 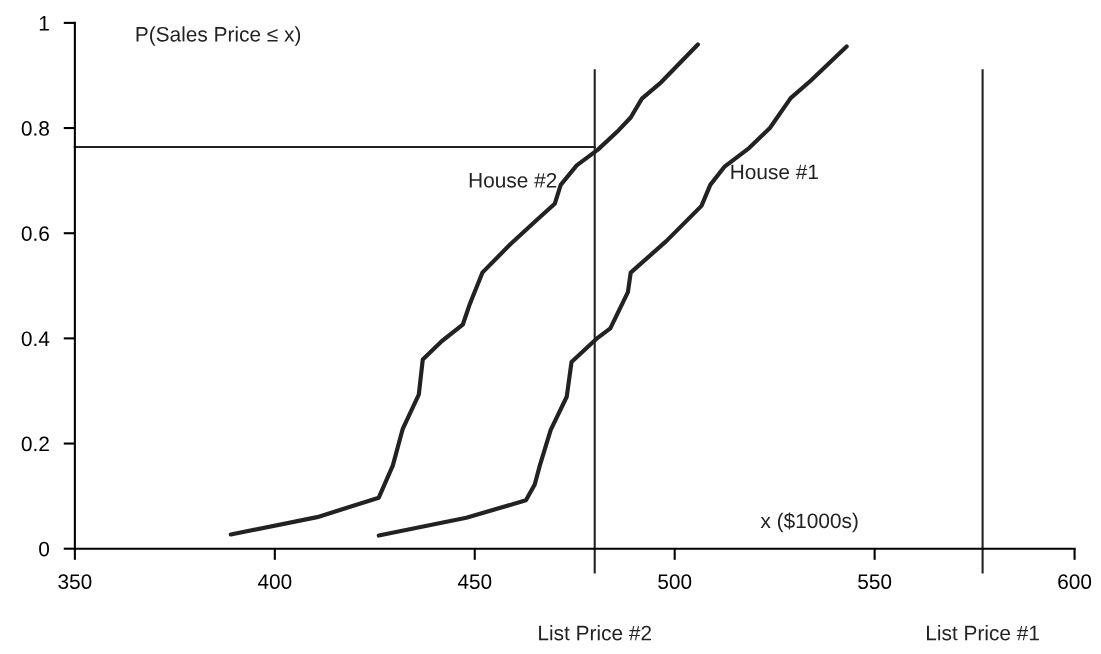 I want to click on x-tick-label: 450, so click(x=474, y=582).